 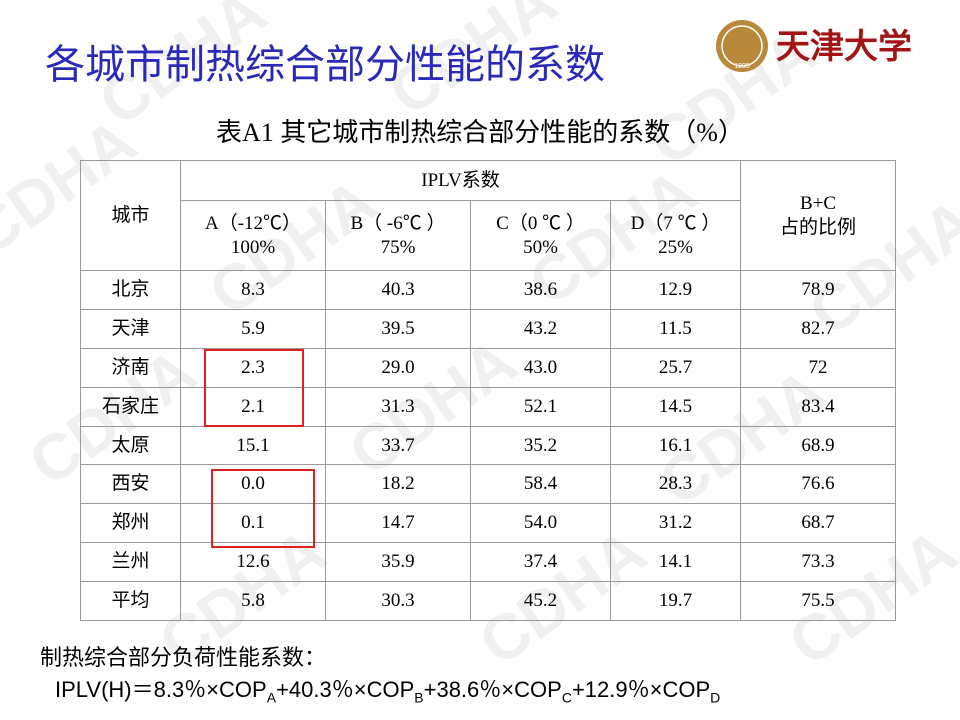 I want to click on formula-part: IPLV(H)＝8.3％×COP, so click(x=161, y=689).